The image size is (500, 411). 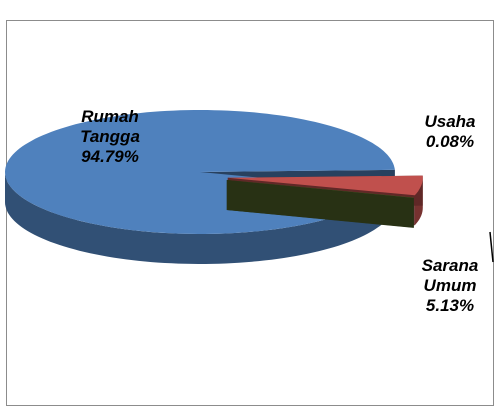 What do you see at coordinates (110, 156) in the screenshot?
I see `value-label: 94.79%` at bounding box center [110, 156].